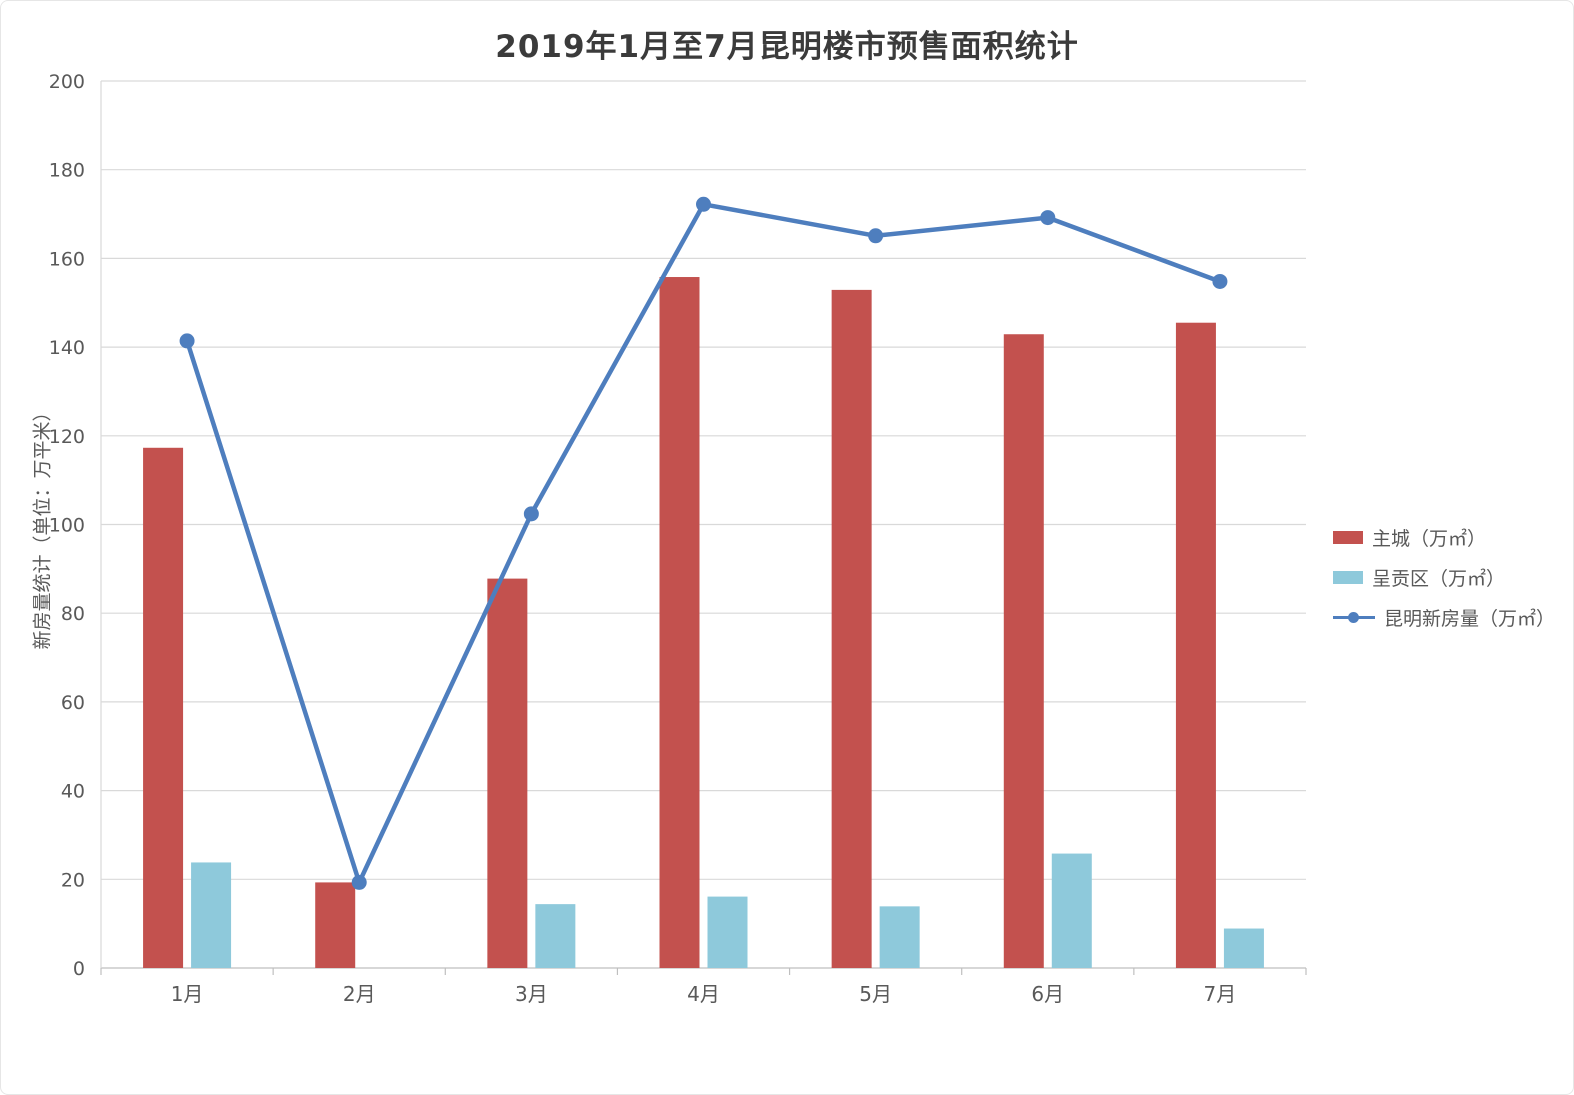 The height and width of the screenshot is (1095, 1574). I want to click on y-tick-label: 60, so click(73, 703).